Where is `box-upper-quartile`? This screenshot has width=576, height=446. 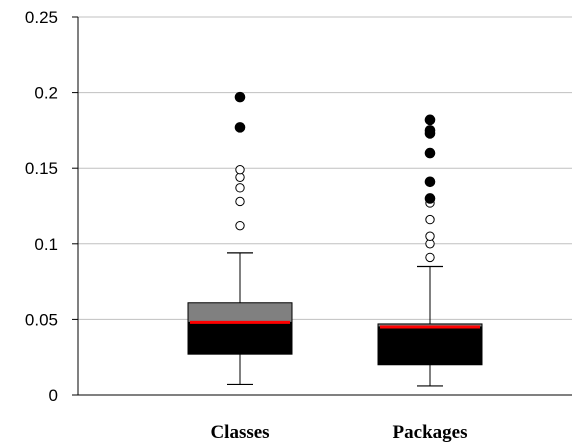 box-upper-quartile is located at coordinates (240, 312).